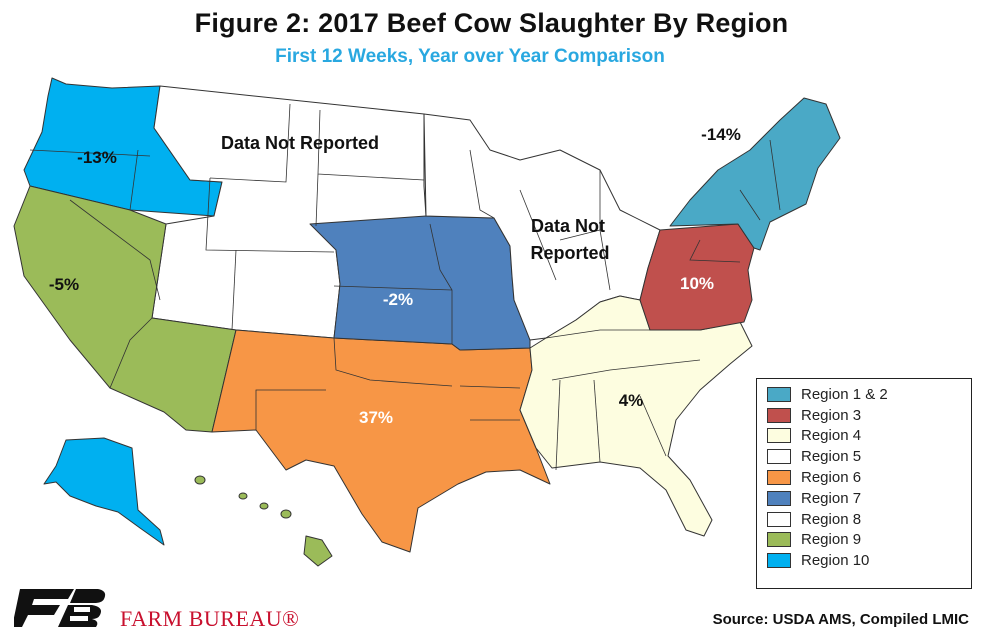  What do you see at coordinates (869, 498) in the screenshot?
I see `legend-item: Region 7` at bounding box center [869, 498].